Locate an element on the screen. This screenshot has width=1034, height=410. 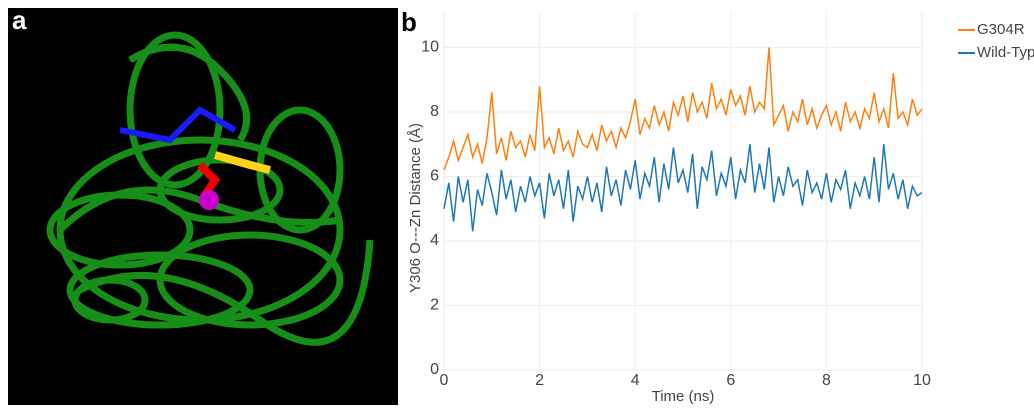
x-axis-title: Time (ns) is located at coordinates (683, 396).